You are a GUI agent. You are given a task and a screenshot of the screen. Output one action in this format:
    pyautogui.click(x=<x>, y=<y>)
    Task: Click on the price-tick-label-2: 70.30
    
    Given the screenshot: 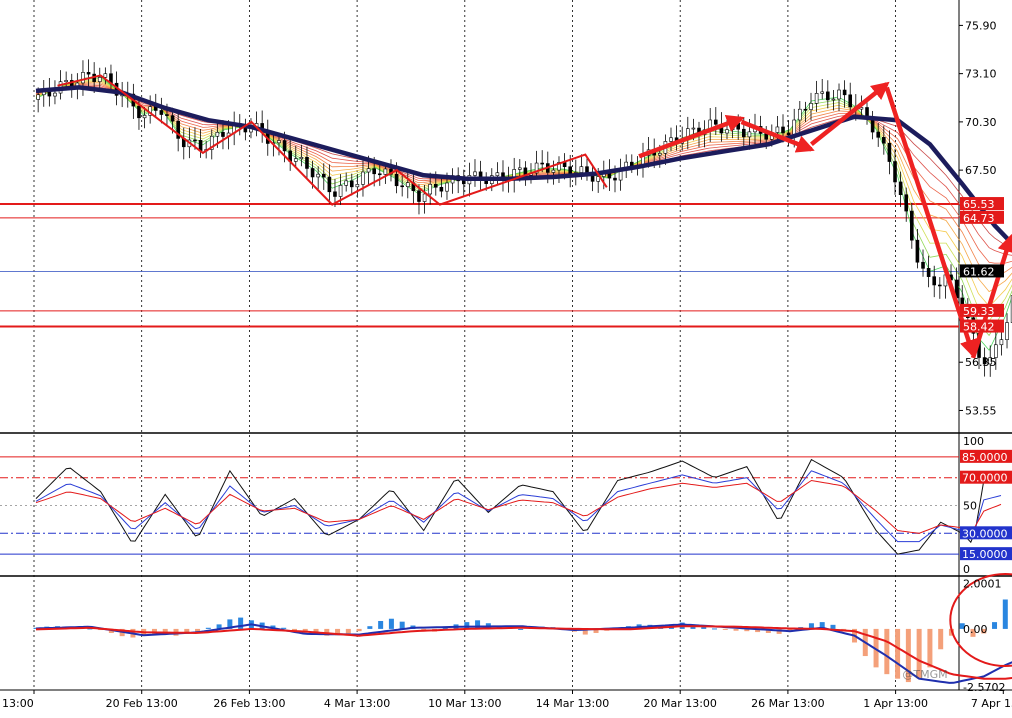 What is the action you would take?
    pyautogui.click(x=981, y=122)
    